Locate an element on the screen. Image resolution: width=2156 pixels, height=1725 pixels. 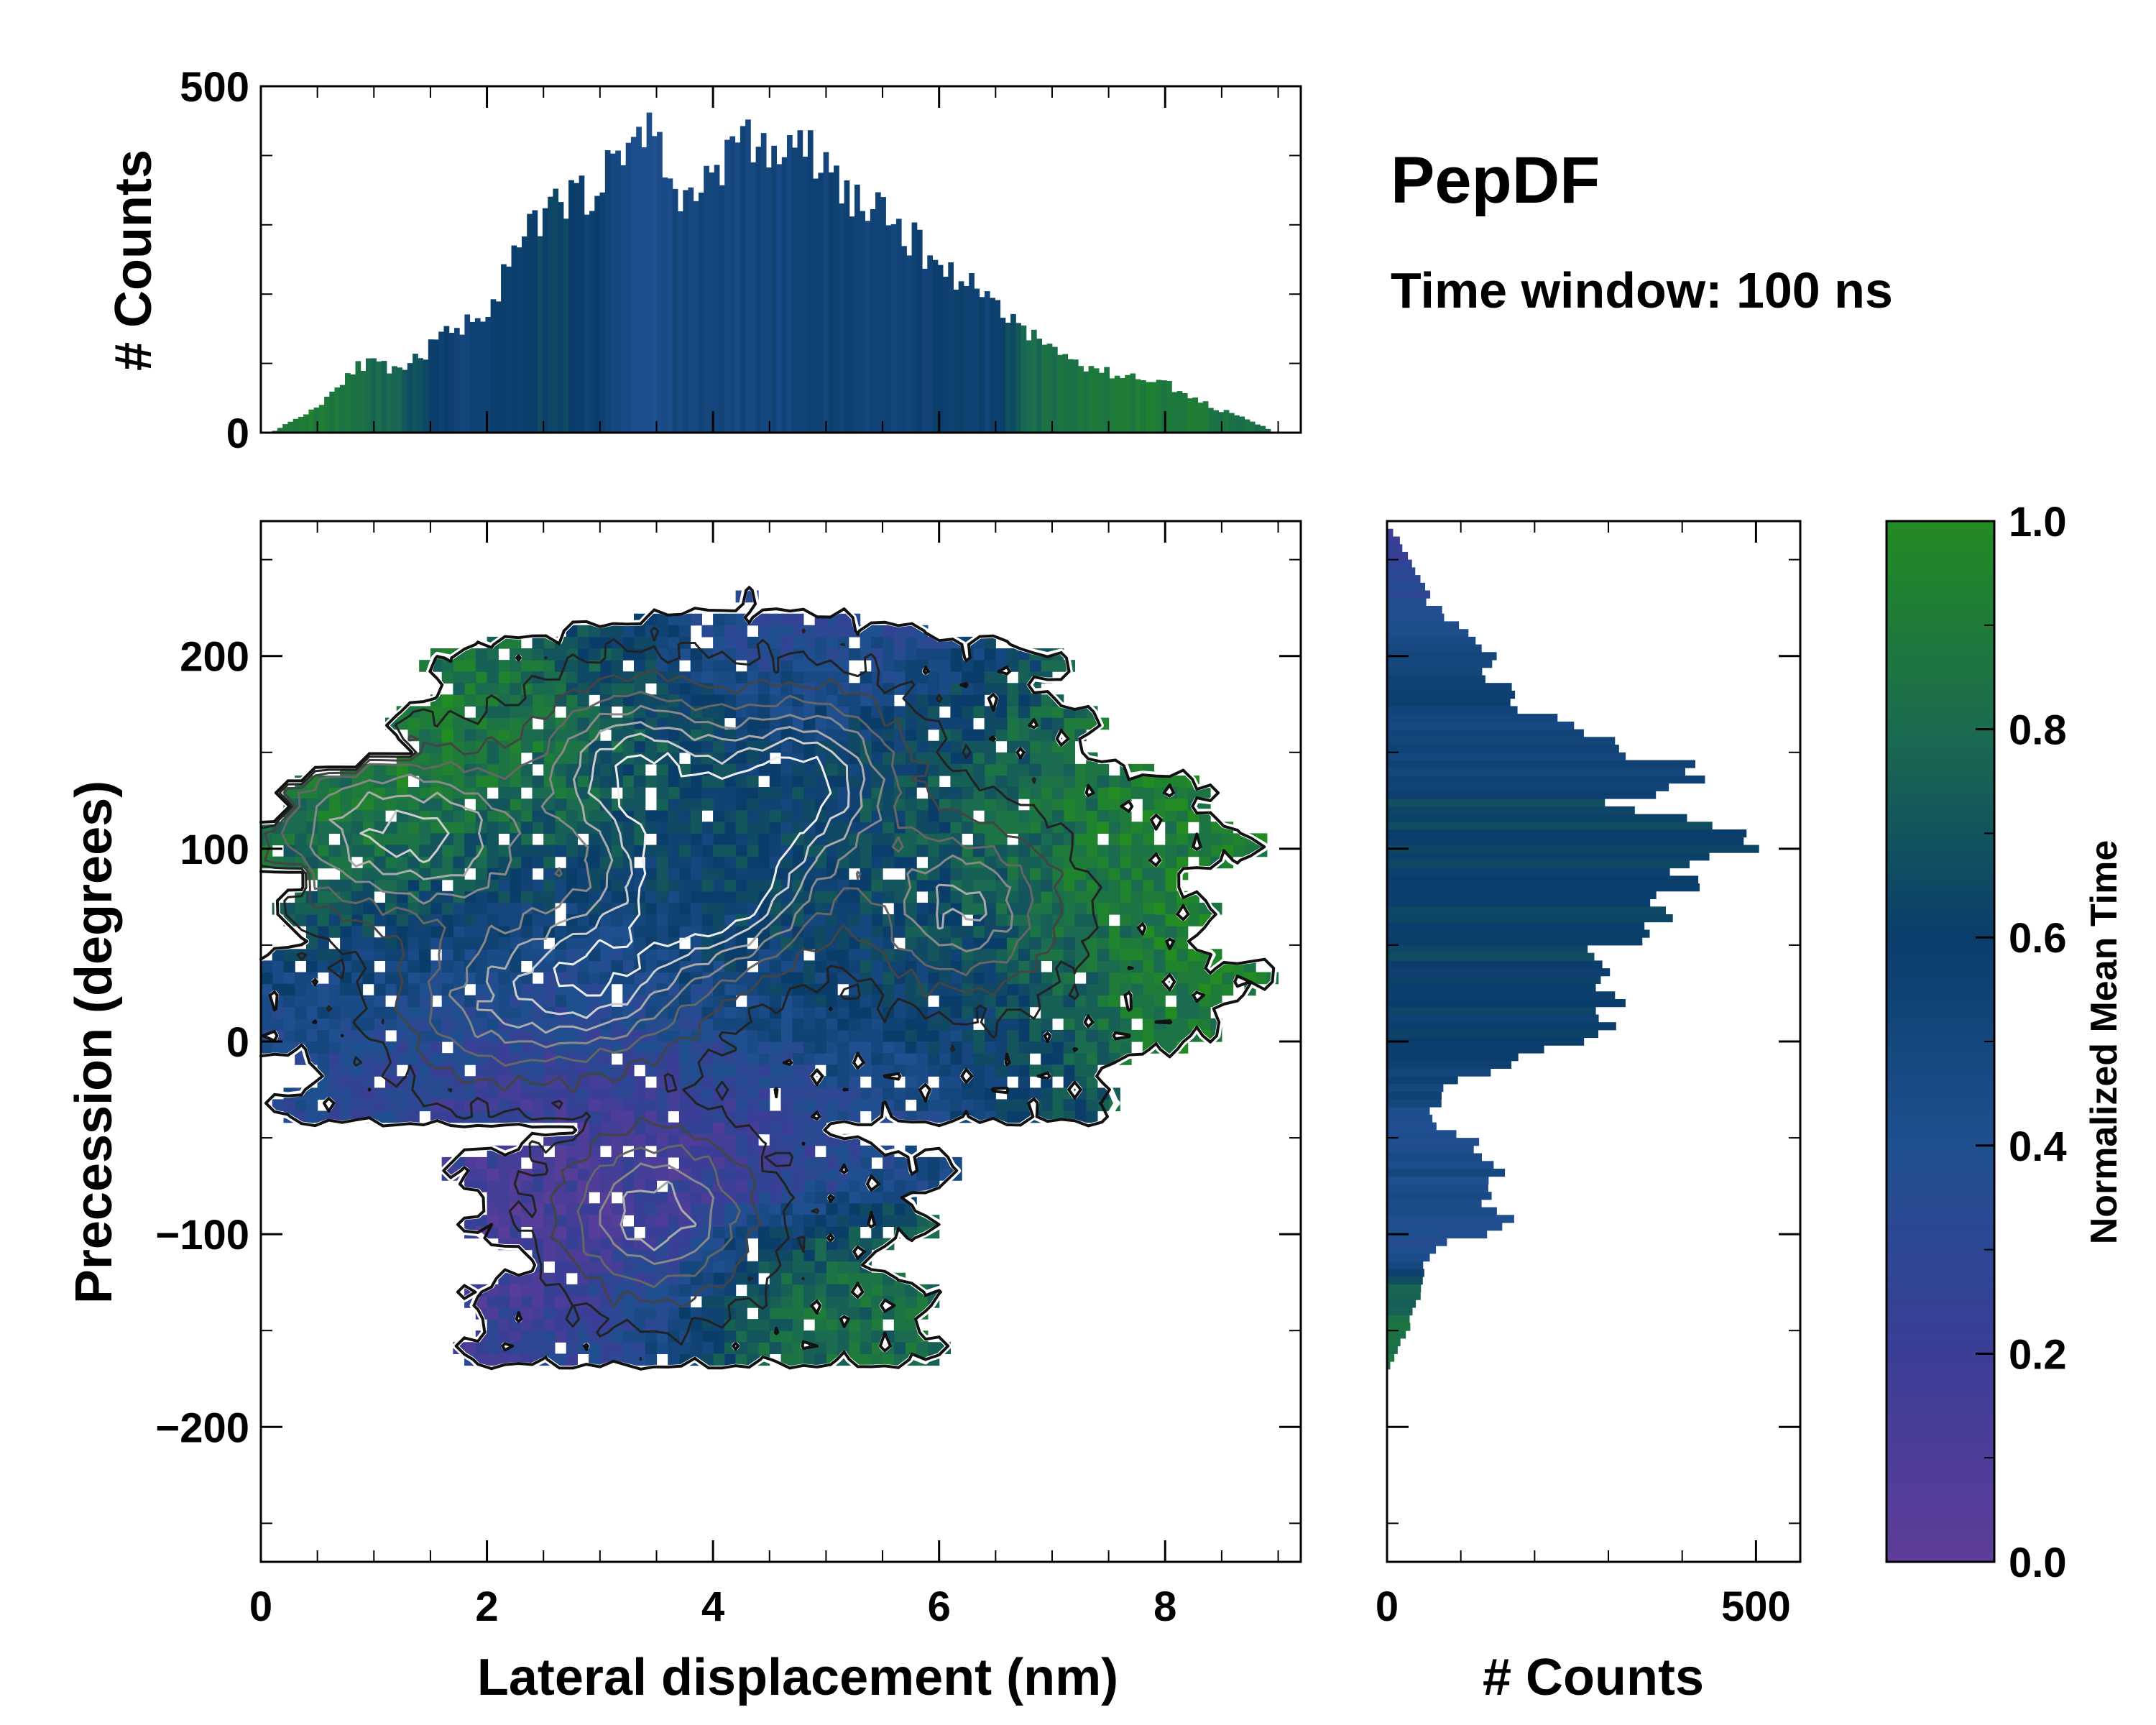
top-histogram-ylabel: # Counts is located at coordinates (133, 260).